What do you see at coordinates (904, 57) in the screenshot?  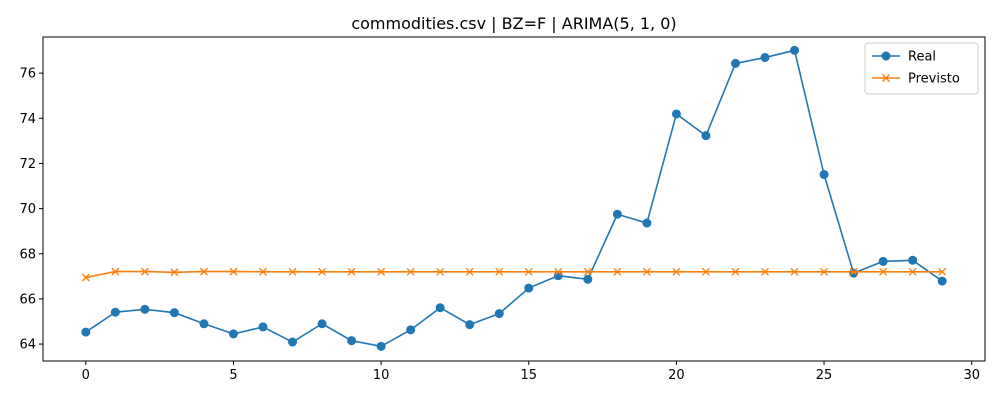 I see `legend-item-real: Real` at bounding box center [904, 57].